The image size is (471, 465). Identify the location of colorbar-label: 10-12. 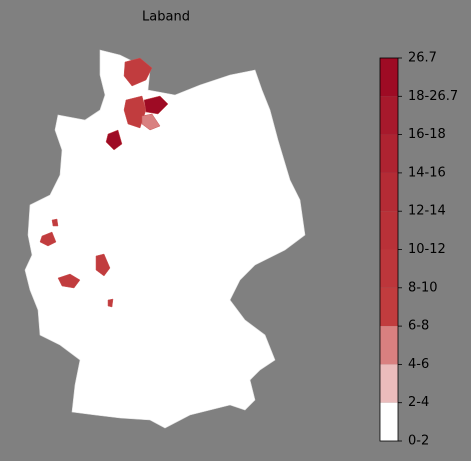
(427, 249).